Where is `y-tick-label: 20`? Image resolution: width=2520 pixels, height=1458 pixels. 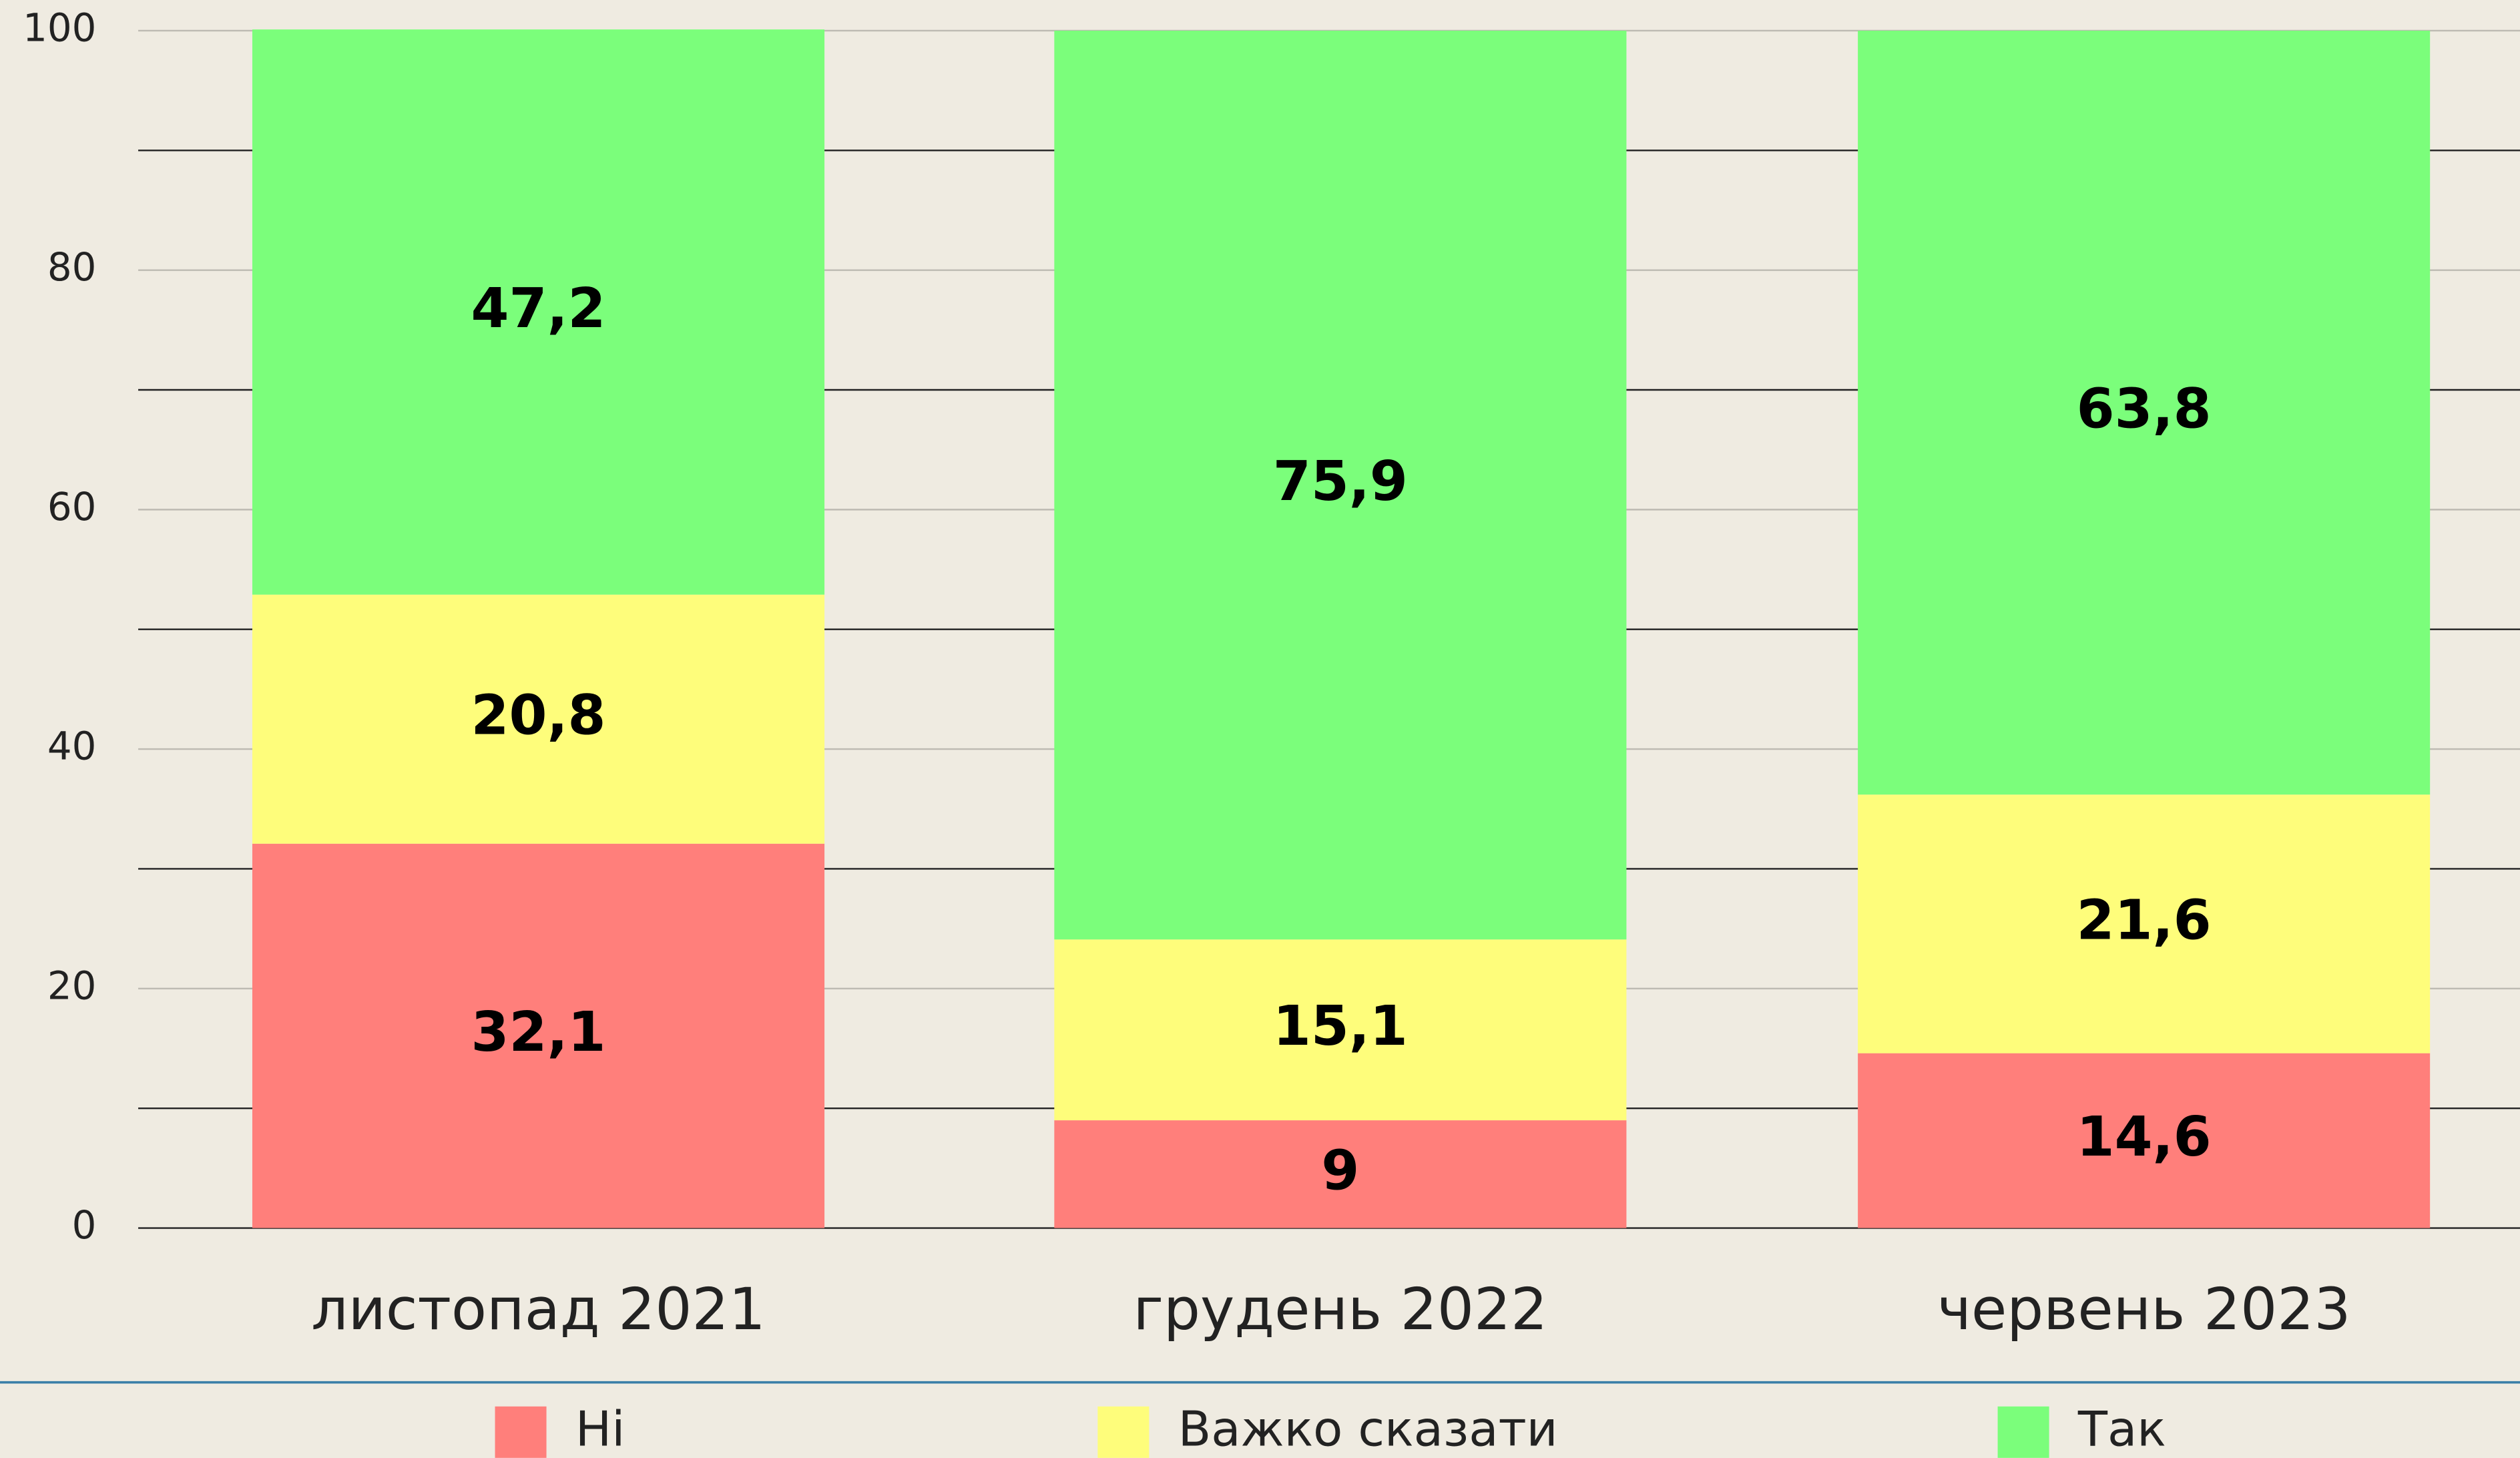 y-tick-label: 20 is located at coordinates (72, 986).